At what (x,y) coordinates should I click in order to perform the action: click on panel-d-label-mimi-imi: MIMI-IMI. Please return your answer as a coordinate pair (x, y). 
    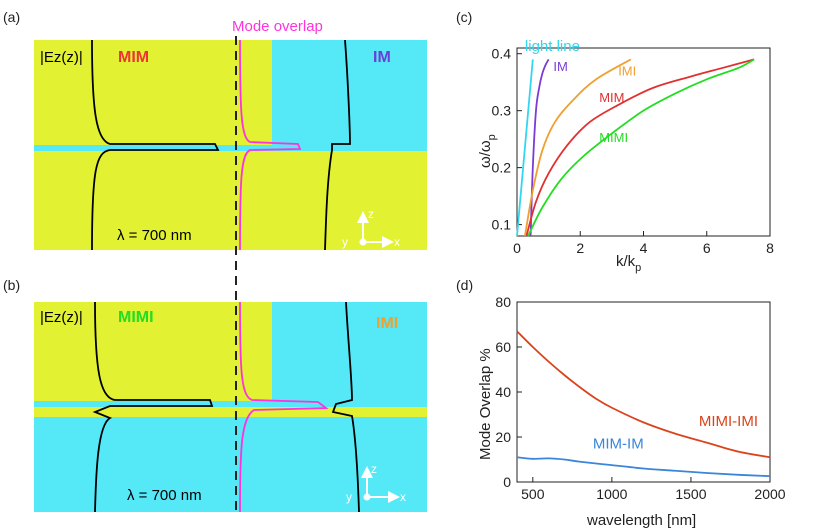
    Looking at the image, I should click on (728, 421).